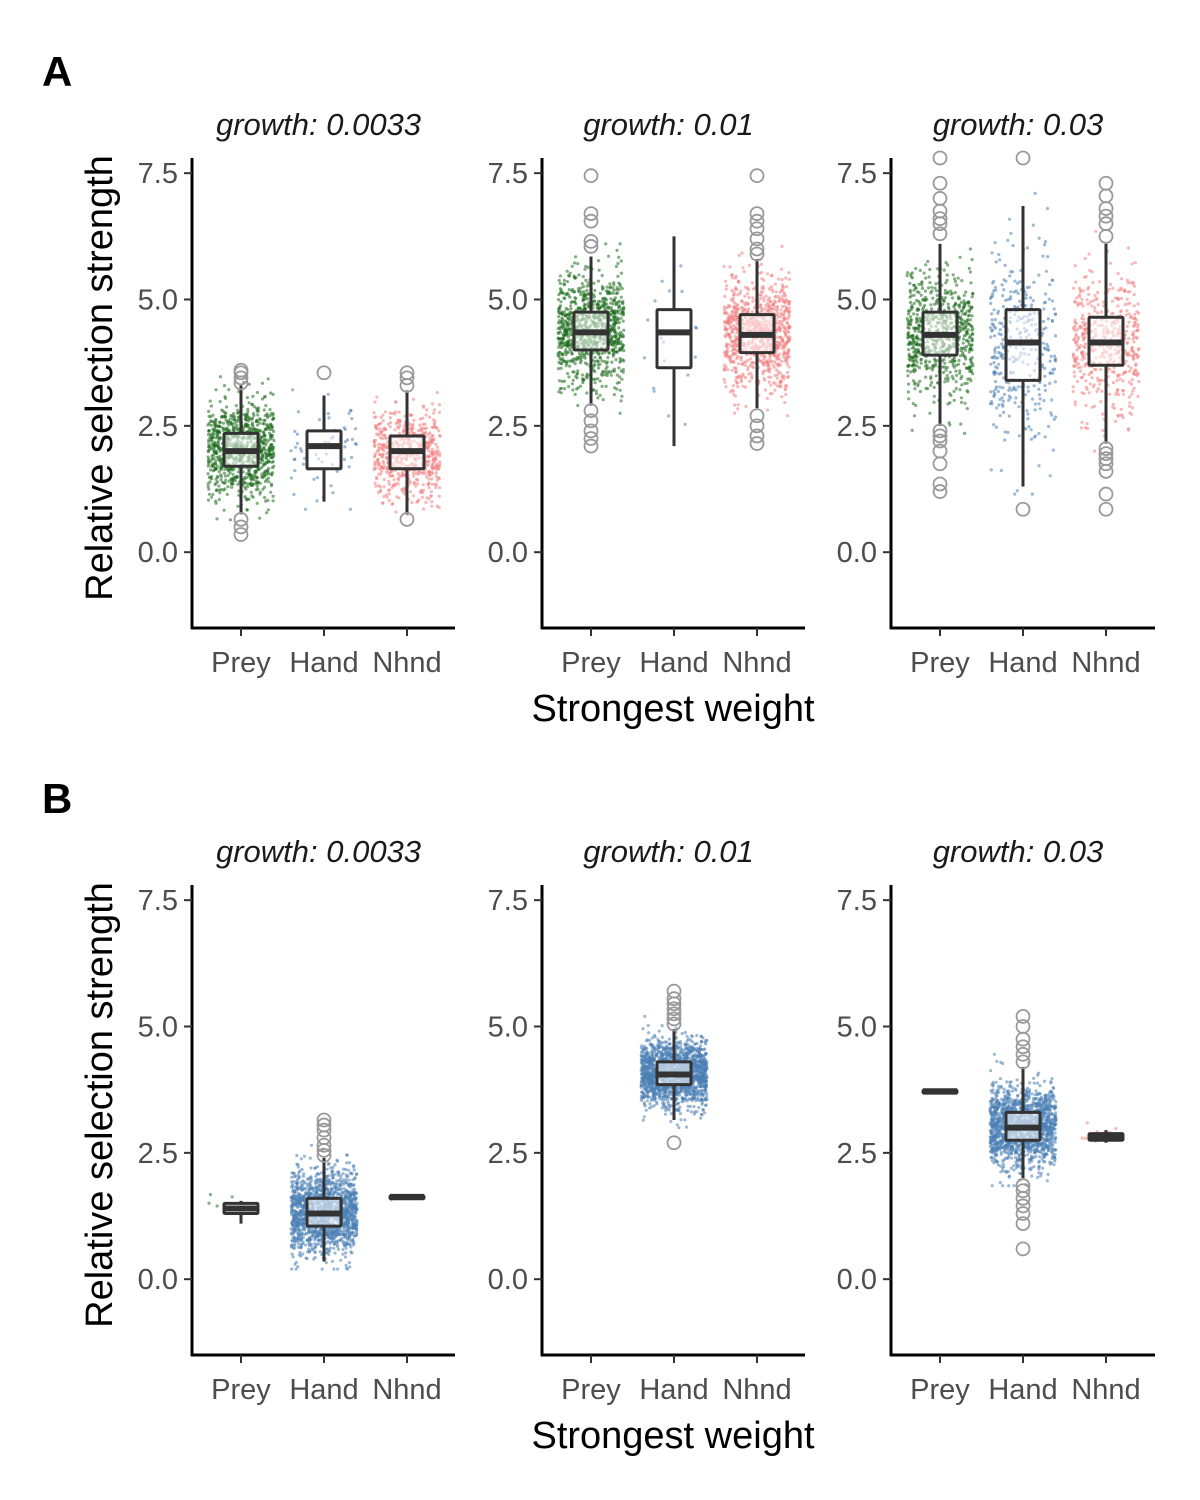 The height and width of the screenshot is (1500, 1200). I want to click on panel-label: A, so click(57, 71).